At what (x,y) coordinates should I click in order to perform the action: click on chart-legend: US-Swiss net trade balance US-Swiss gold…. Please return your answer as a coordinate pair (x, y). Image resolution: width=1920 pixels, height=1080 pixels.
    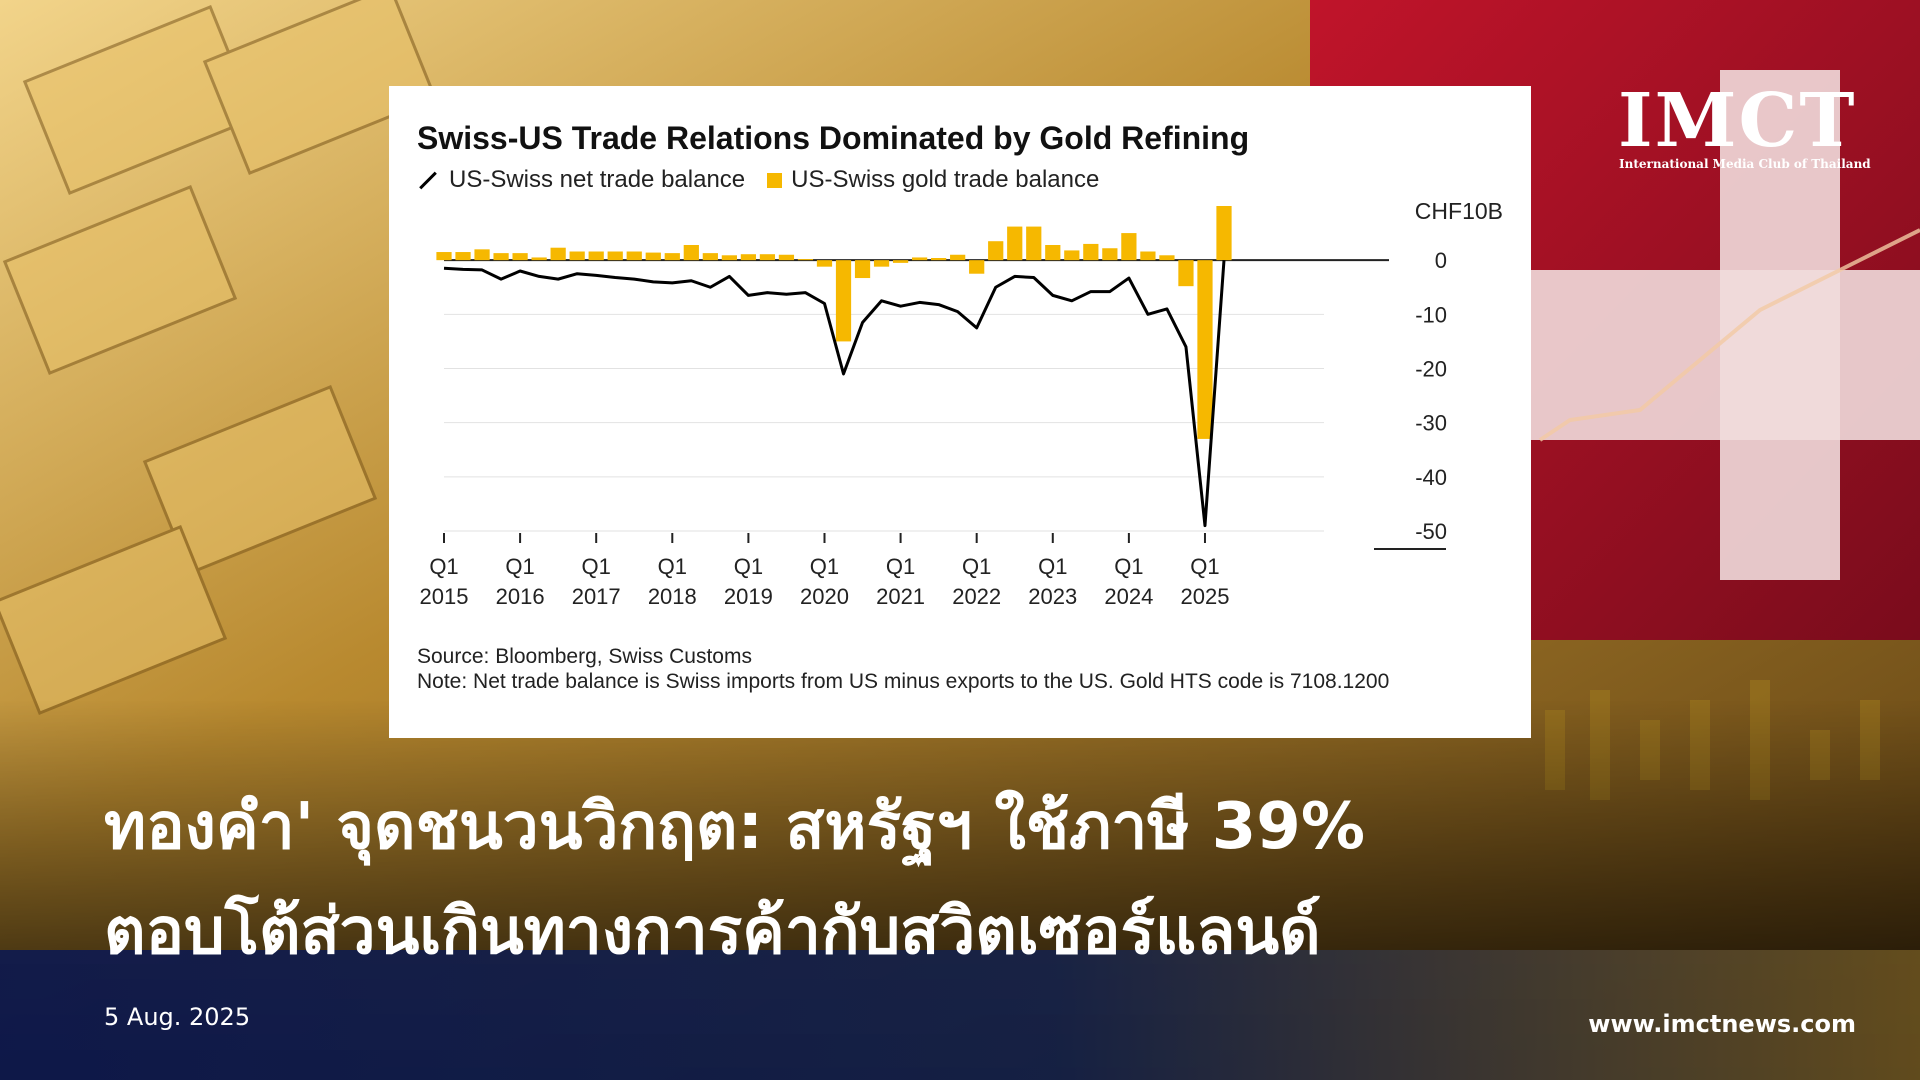
    Looking at the image, I should click on (758, 180).